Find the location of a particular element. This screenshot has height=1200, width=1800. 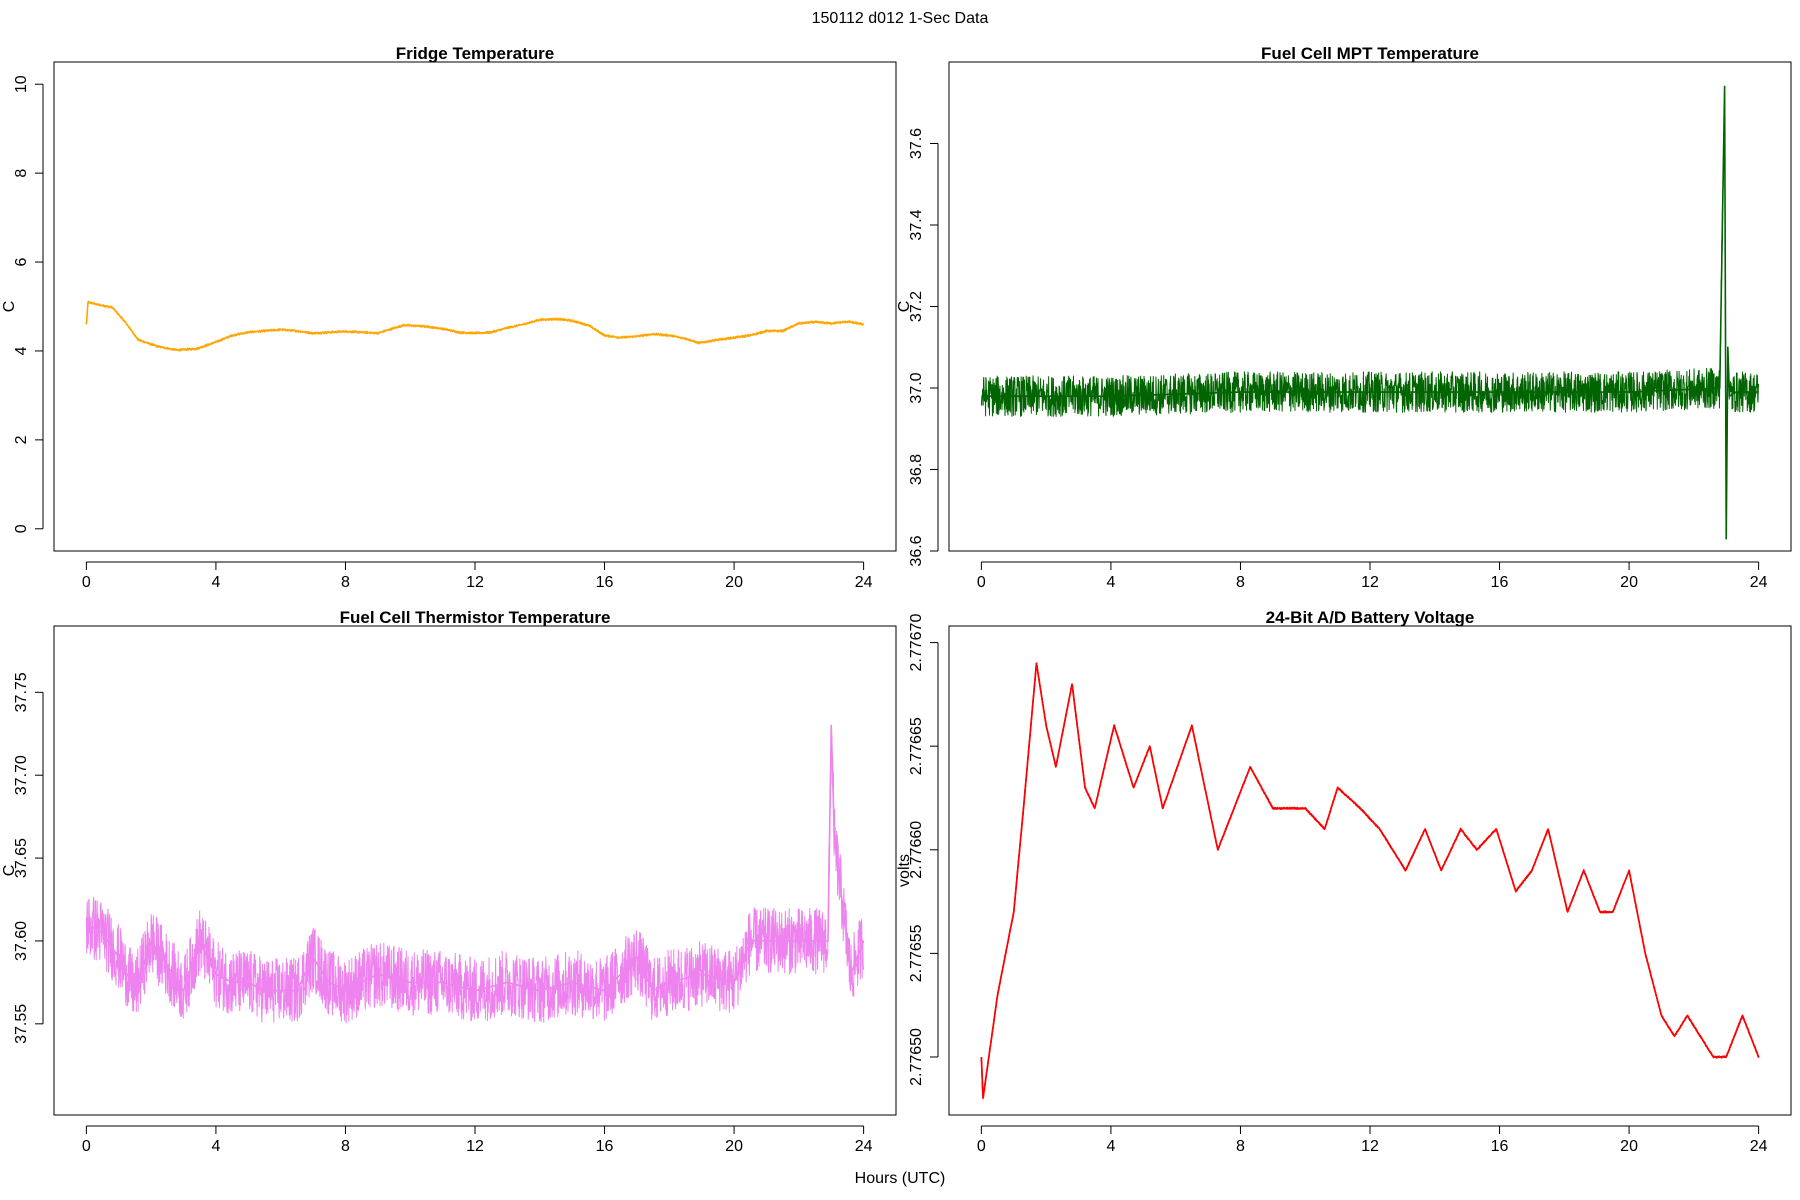

y-tick-label: 37.75 is located at coordinates (21, 692).